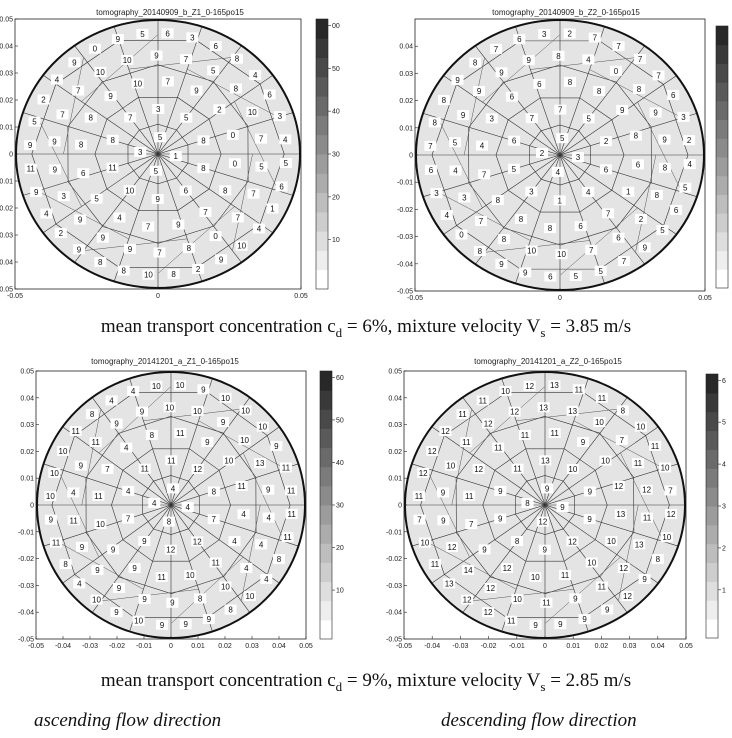 The width and height of the screenshot is (732, 738). What do you see at coordinates (430, 169) in the screenshot?
I see `cell-value-label: 6` at bounding box center [430, 169].